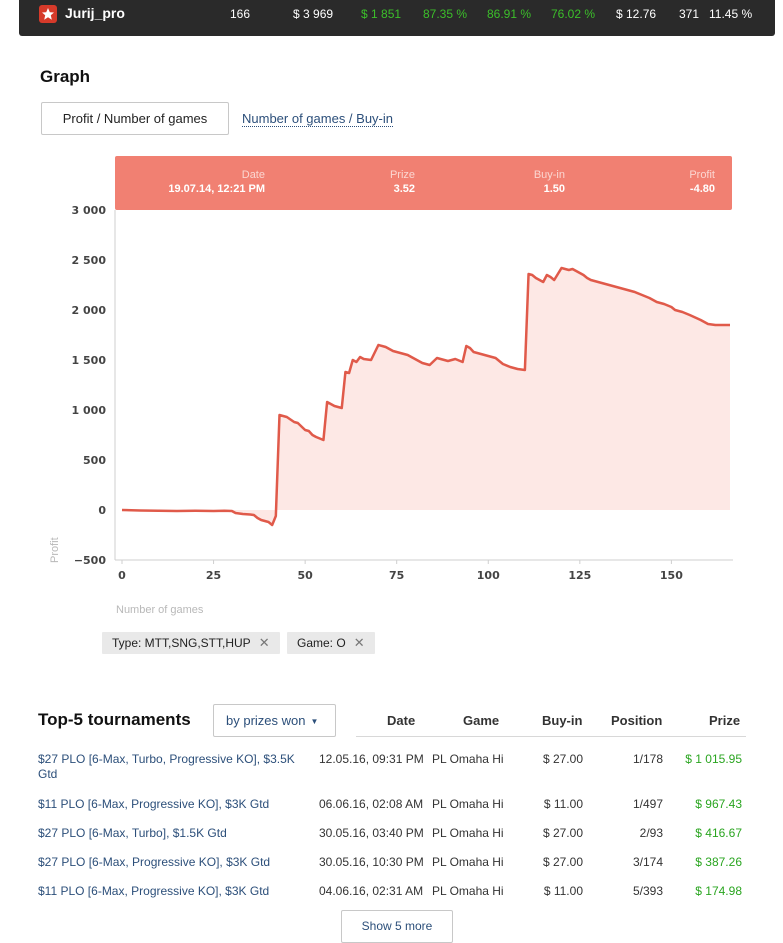 Image resolution: width=783 pixels, height=943 pixels. What do you see at coordinates (481, 720) in the screenshot?
I see `header-game: Game` at bounding box center [481, 720].